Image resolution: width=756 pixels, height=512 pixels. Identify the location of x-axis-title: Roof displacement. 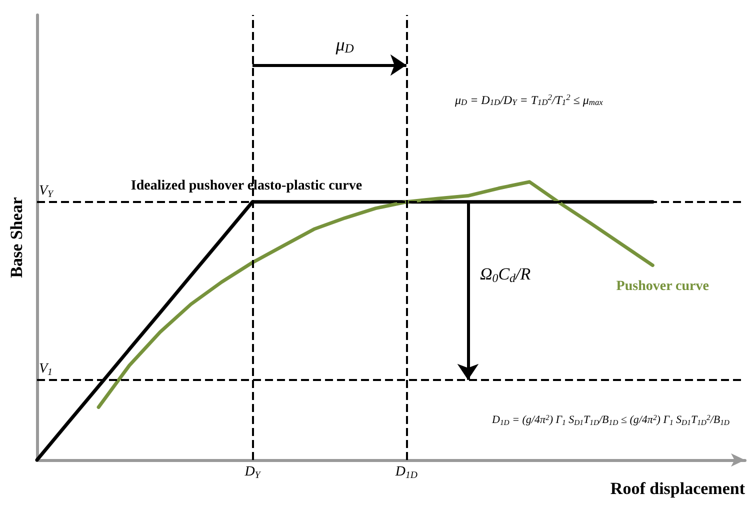
(678, 488).